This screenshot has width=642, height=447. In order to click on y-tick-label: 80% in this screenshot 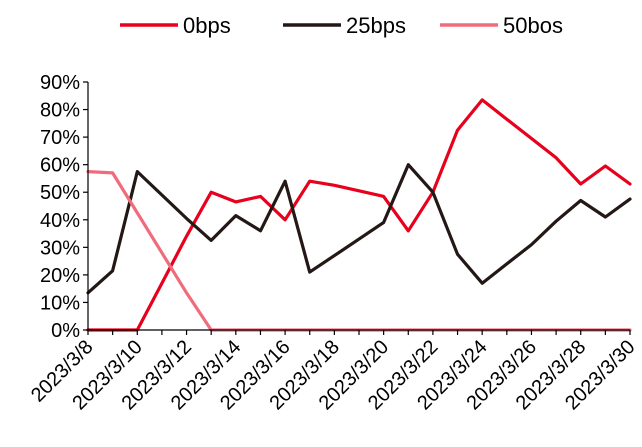, I will do `click(60, 111)`.